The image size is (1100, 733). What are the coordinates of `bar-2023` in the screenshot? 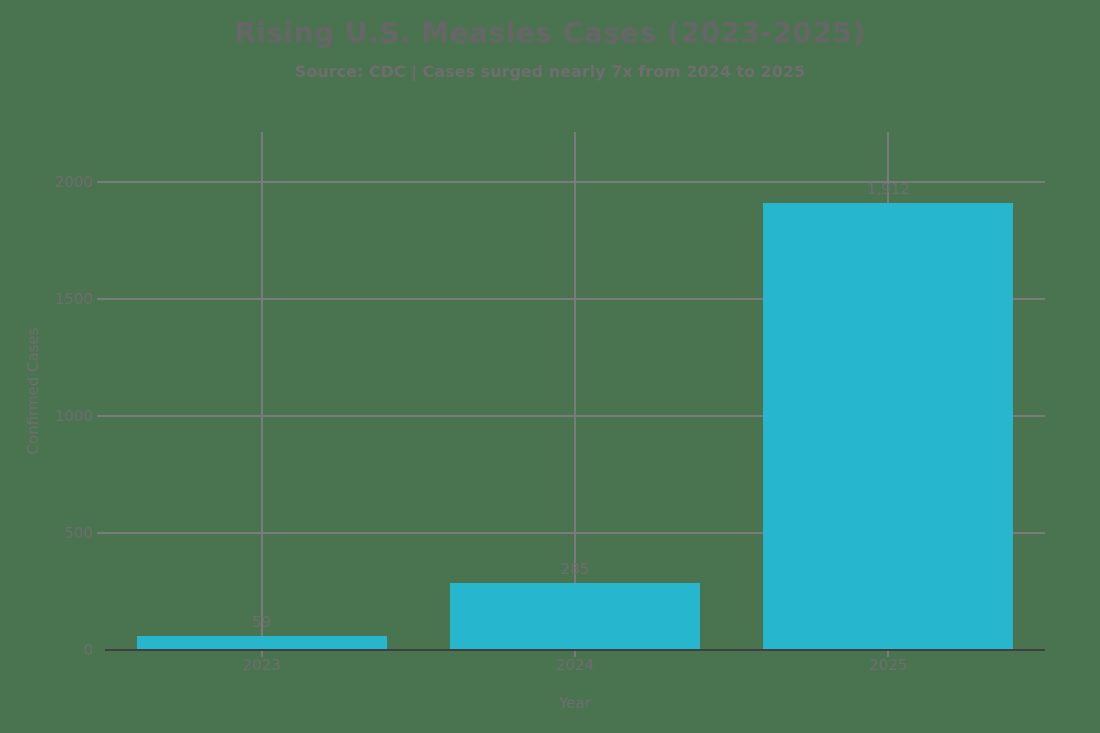 It's located at (261, 643).